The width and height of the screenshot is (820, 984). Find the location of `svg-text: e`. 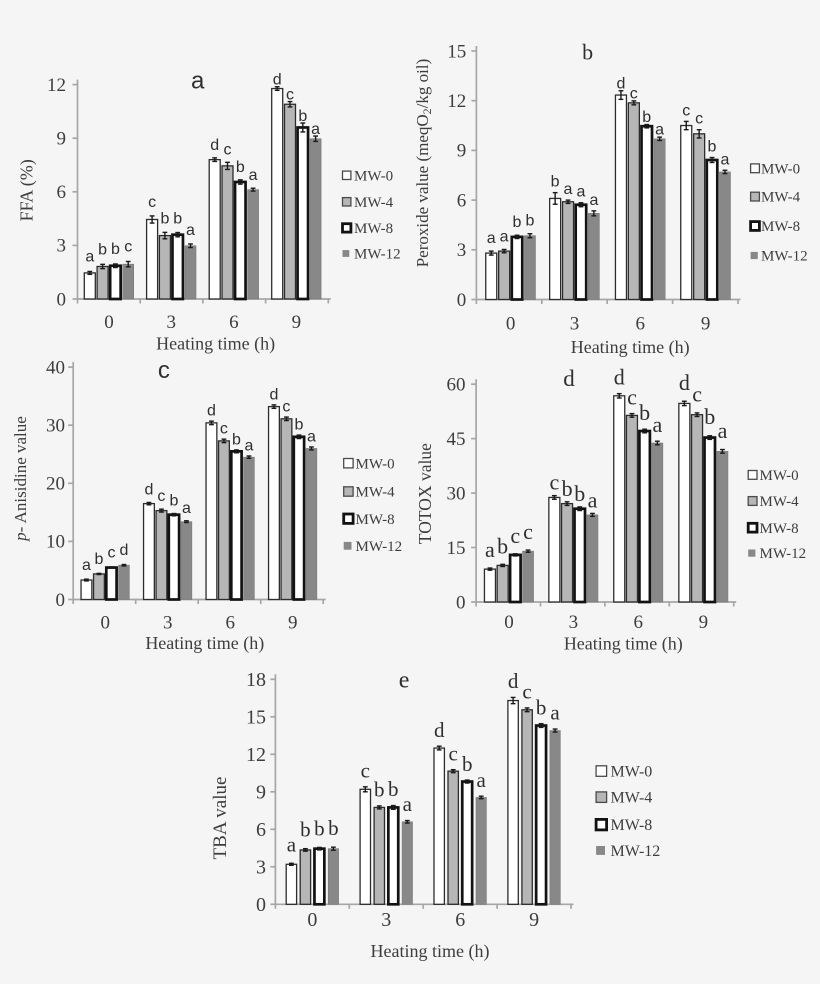

svg-text: e is located at coordinates (404, 680).